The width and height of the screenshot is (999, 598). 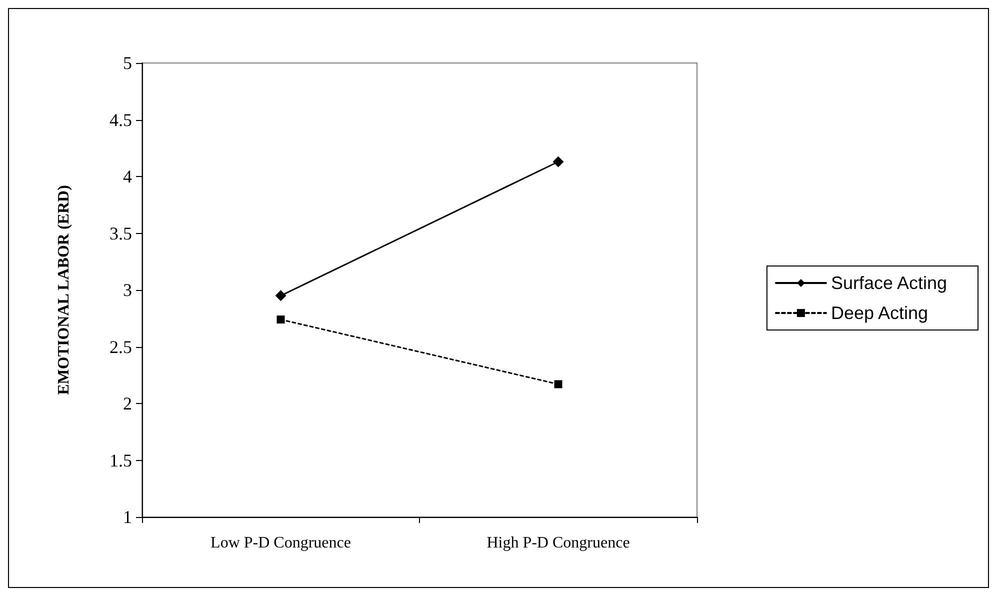 I want to click on x-tick-label: High P-D Congruence, so click(x=558, y=543).